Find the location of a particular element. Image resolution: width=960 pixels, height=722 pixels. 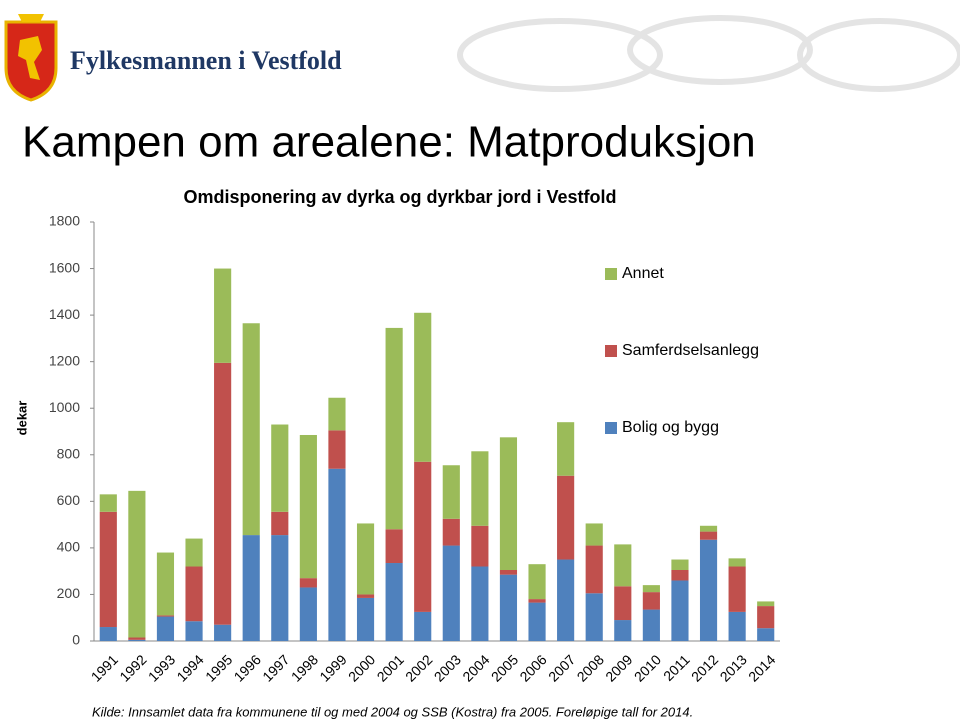

x-tick-label: 2007 is located at coordinates (561, 667).